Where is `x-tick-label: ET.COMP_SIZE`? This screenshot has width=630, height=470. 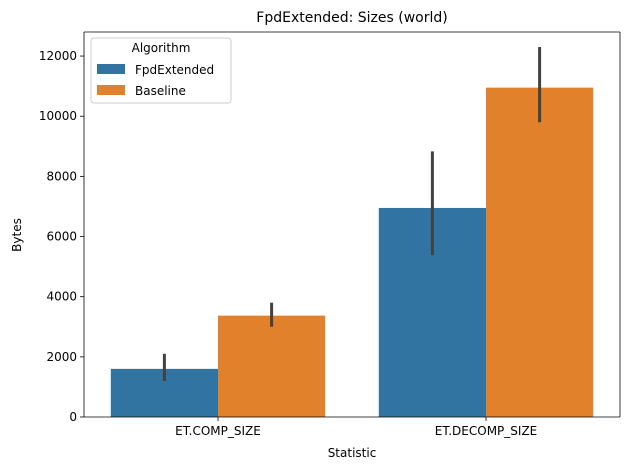 x-tick-label: ET.COMP_SIZE is located at coordinates (218, 431).